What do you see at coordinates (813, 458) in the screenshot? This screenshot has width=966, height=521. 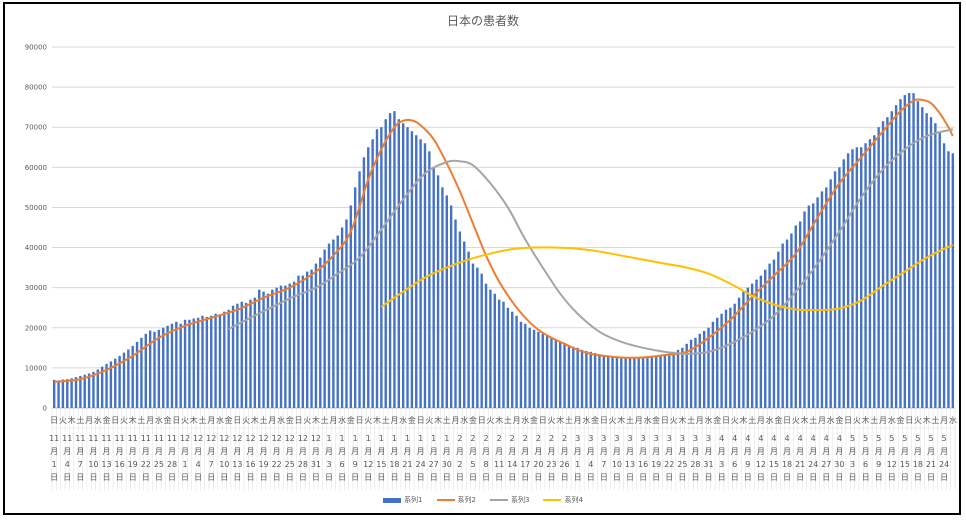 I see `date-label: 4月24日` at bounding box center [813, 458].